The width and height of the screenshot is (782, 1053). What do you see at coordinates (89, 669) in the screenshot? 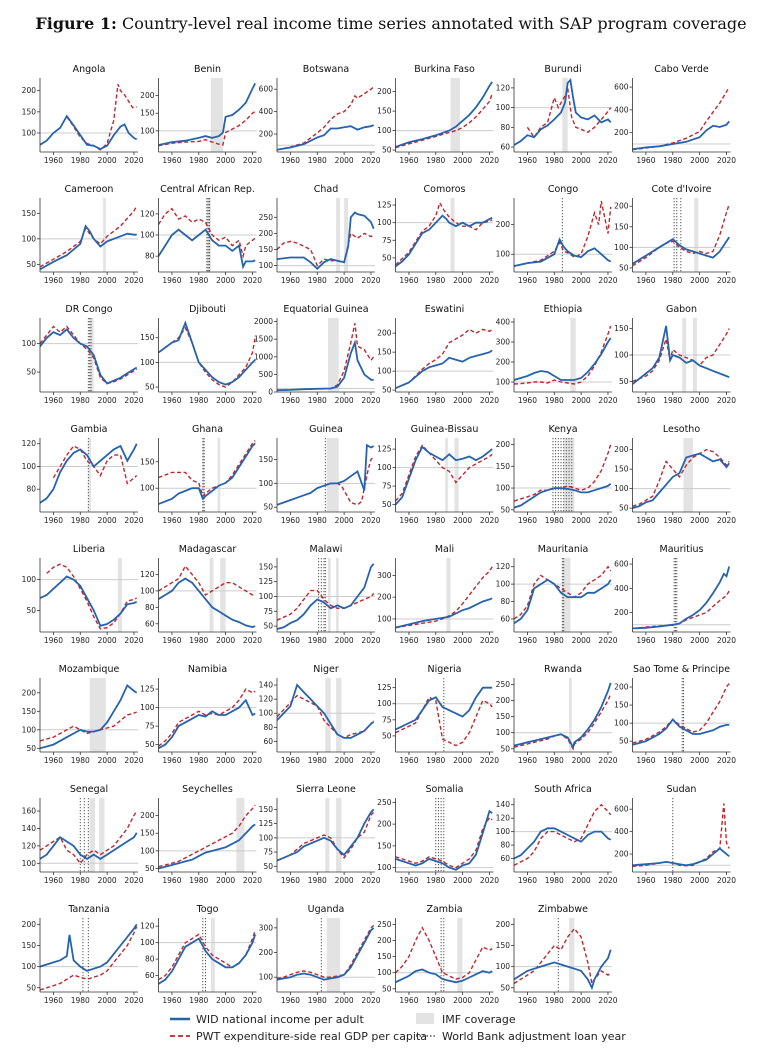
I see `panel-title: Mozambique` at bounding box center [89, 669].